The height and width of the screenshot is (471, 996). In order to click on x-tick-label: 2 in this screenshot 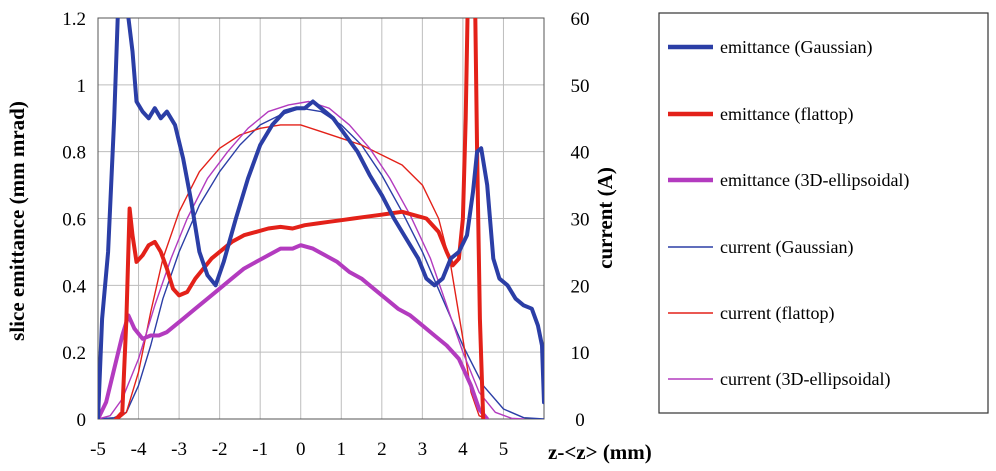, I will do `click(382, 449)`.